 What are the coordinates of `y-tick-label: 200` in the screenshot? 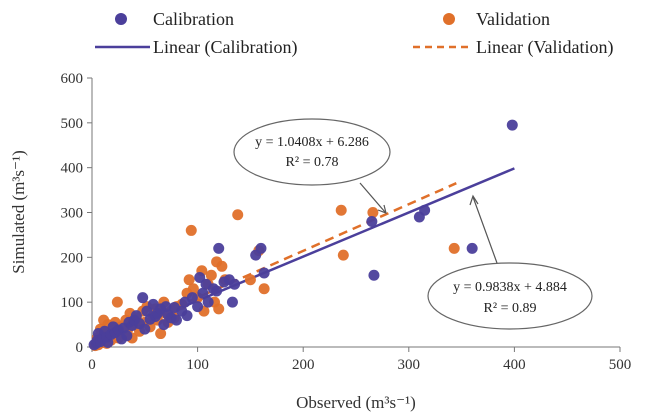 It's located at (72, 258).